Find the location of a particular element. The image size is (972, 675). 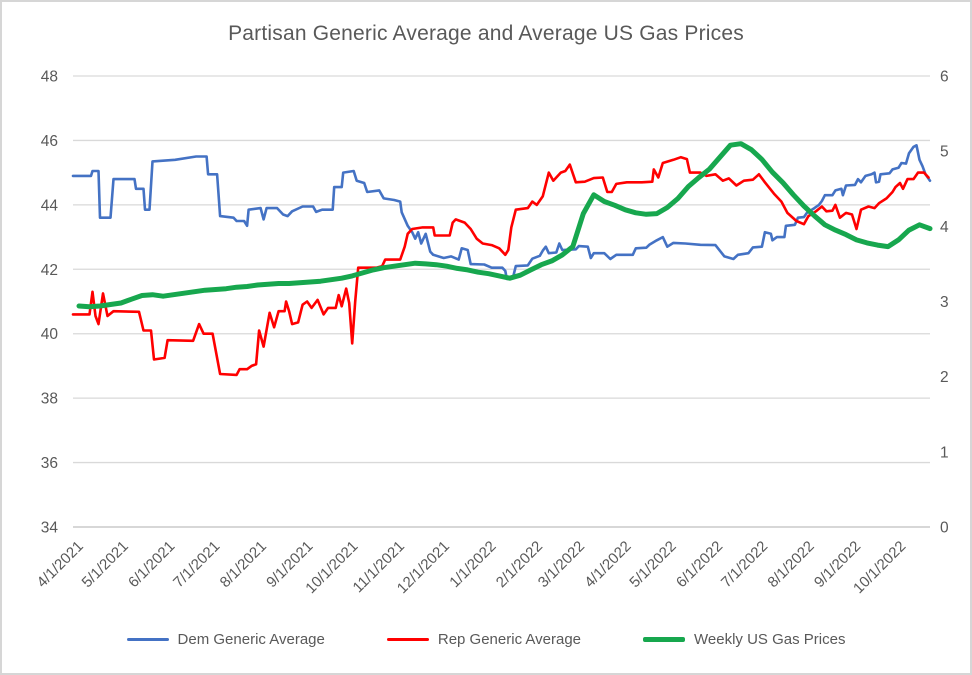

x-tick-6/1/2022: 6/1/2022 is located at coordinates (699, 564).